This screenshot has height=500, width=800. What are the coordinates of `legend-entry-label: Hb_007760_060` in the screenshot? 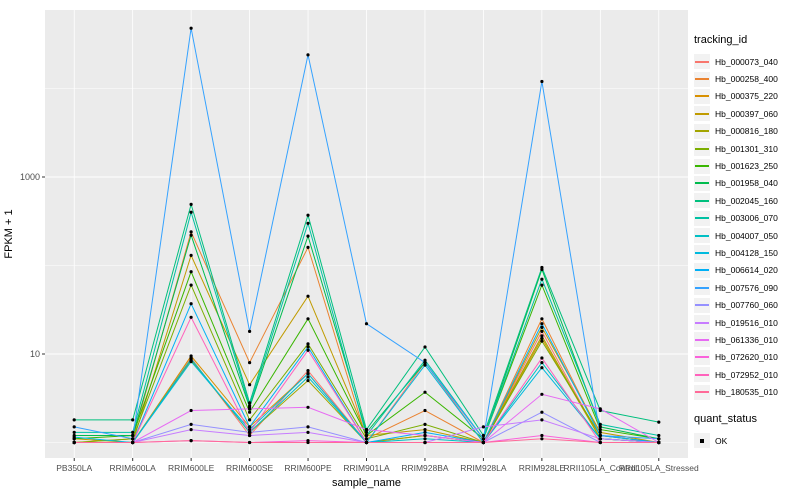 It's located at (746, 305).